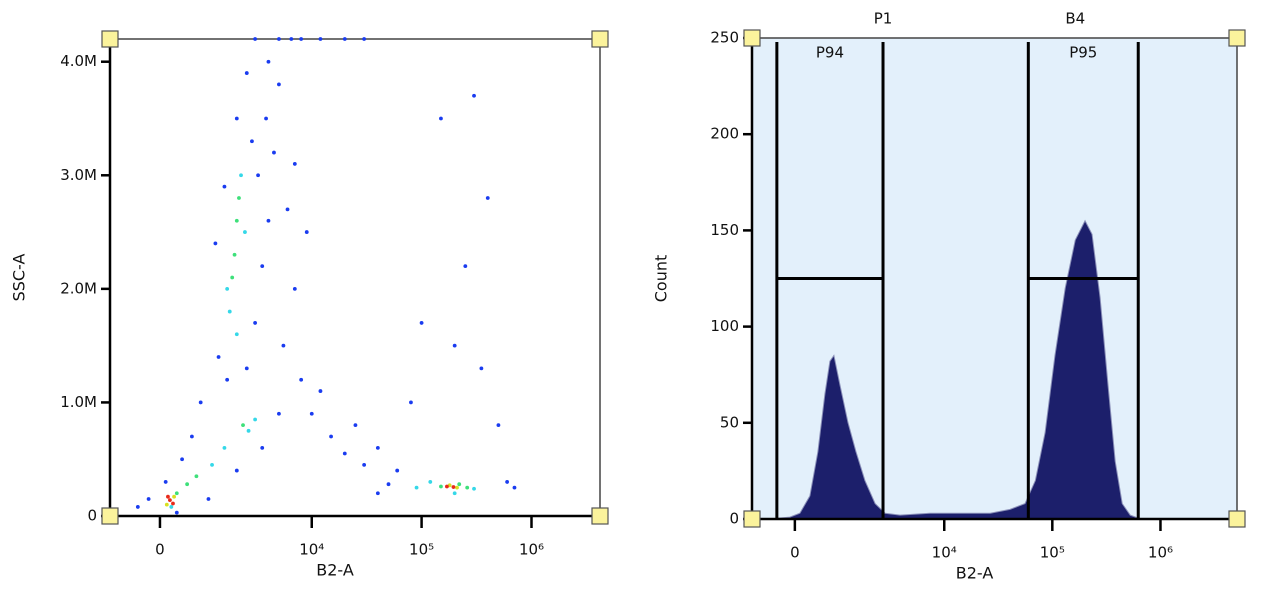  What do you see at coordinates (724, 326) in the screenshot?
I see `y-tick-label: 100` at bounding box center [724, 326].